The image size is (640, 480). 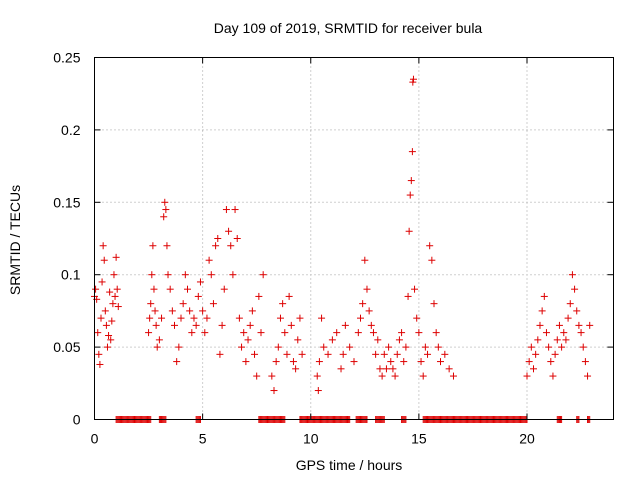 What do you see at coordinates (203, 439) in the screenshot?
I see `x-tick-label: 5` at bounding box center [203, 439].